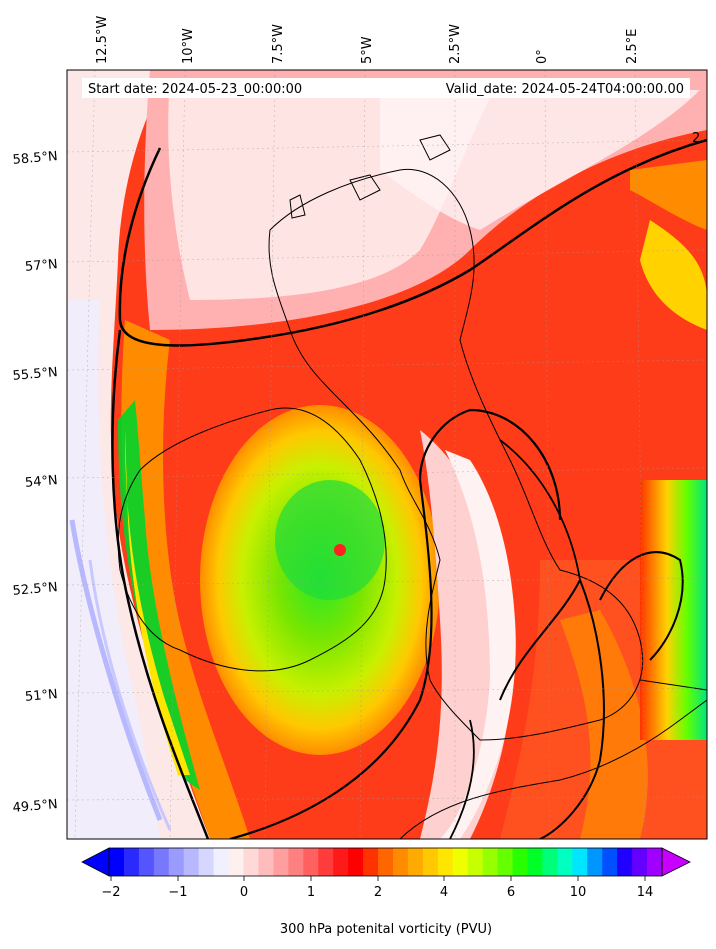 This screenshot has height=949, width=716. I want to click on colorbar-tick-label: −2, so click(110, 892).